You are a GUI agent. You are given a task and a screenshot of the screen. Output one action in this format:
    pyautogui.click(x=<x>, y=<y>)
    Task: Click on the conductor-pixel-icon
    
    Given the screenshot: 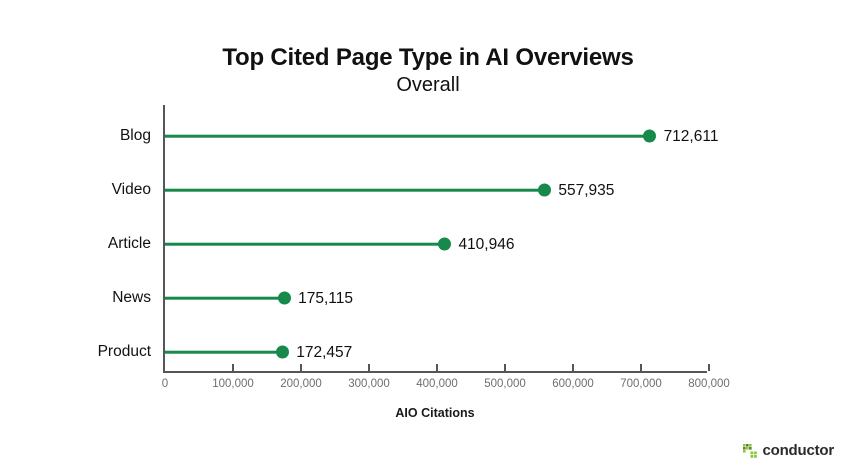 What is the action you would take?
    pyautogui.click(x=750, y=450)
    